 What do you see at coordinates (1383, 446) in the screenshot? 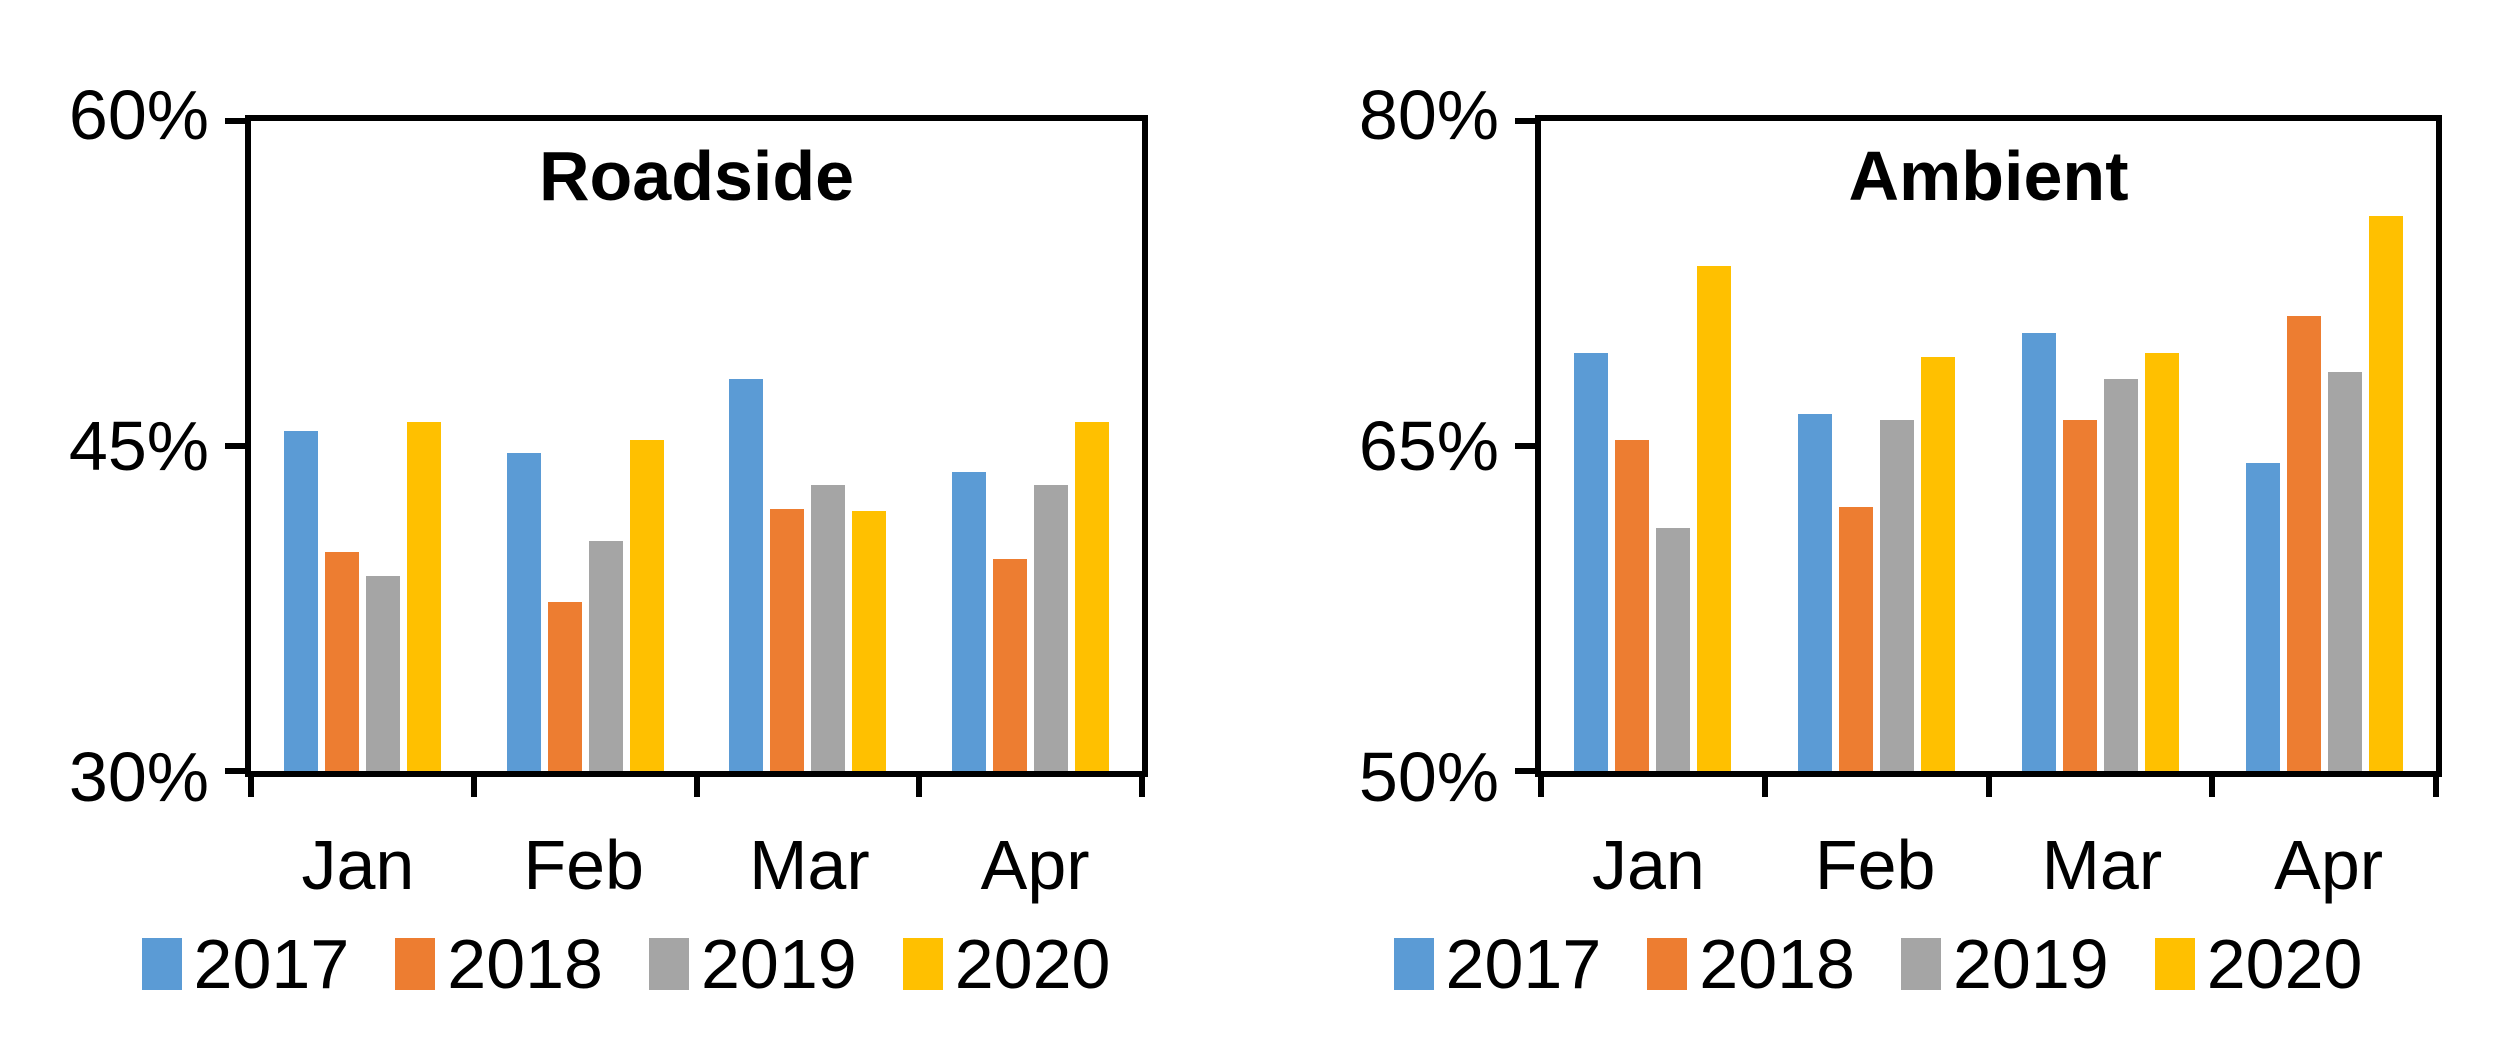
I see `y-axis-labels: 50% 65% 80%` at bounding box center [1383, 446].